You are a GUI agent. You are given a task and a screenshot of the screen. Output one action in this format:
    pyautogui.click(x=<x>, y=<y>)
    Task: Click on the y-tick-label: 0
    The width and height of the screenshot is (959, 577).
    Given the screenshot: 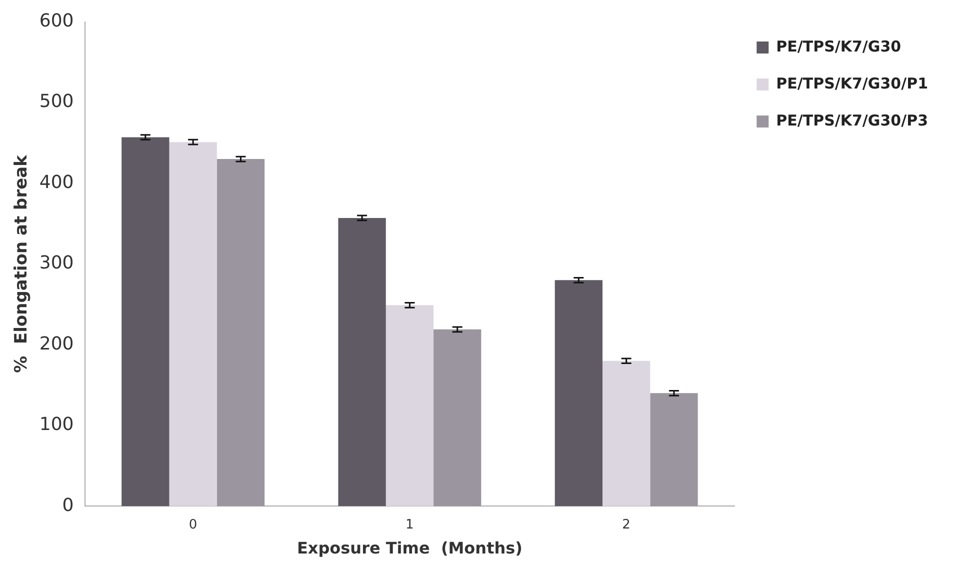 What is the action you would take?
    pyautogui.click(x=68, y=505)
    